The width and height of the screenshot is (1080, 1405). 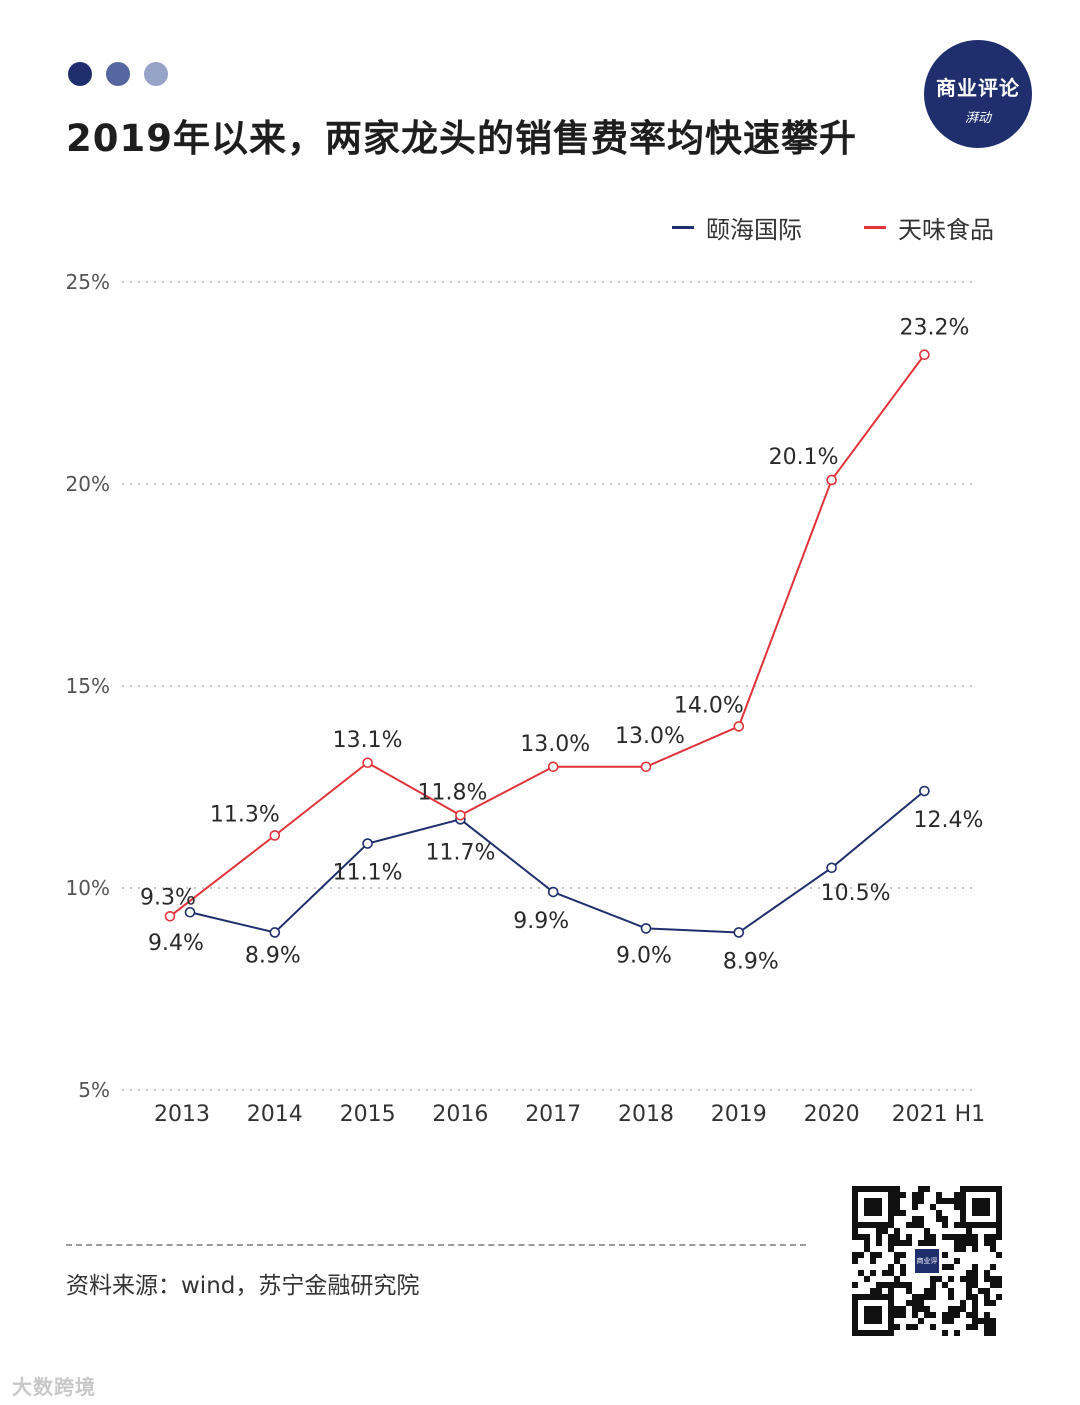 I want to click on data-label: 9.0%, so click(x=644, y=955).